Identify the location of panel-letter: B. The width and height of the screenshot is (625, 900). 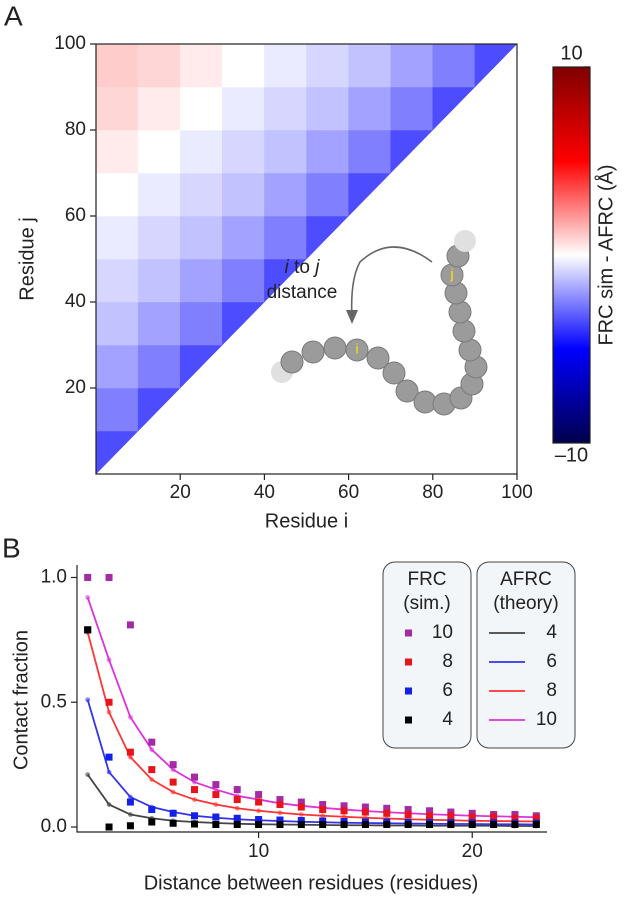
(11, 547).